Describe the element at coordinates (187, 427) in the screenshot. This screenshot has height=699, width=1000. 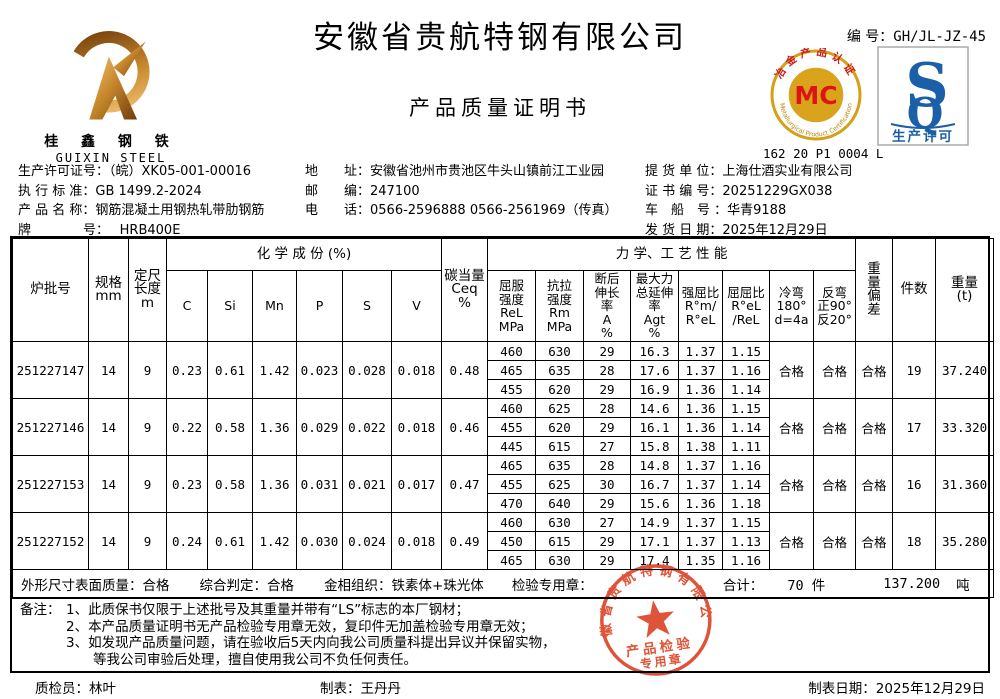
I see `cell-chem-c: 0.22` at that location.